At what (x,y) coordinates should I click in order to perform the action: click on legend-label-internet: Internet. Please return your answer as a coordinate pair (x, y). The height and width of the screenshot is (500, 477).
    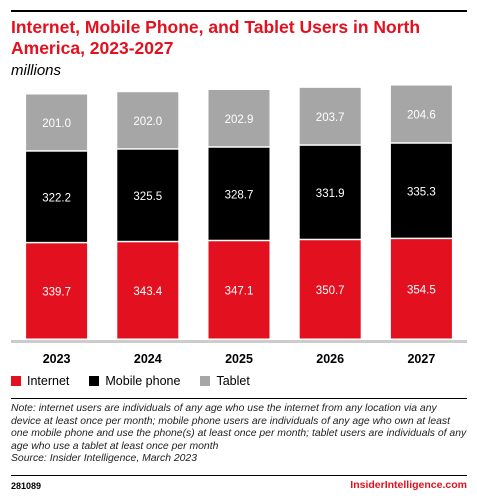
    Looking at the image, I should click on (48, 381).